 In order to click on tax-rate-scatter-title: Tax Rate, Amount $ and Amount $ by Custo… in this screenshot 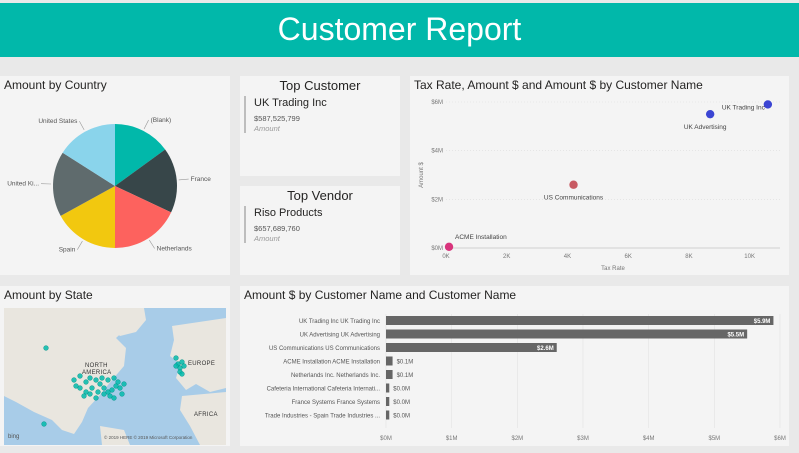, I will do `click(558, 85)`.